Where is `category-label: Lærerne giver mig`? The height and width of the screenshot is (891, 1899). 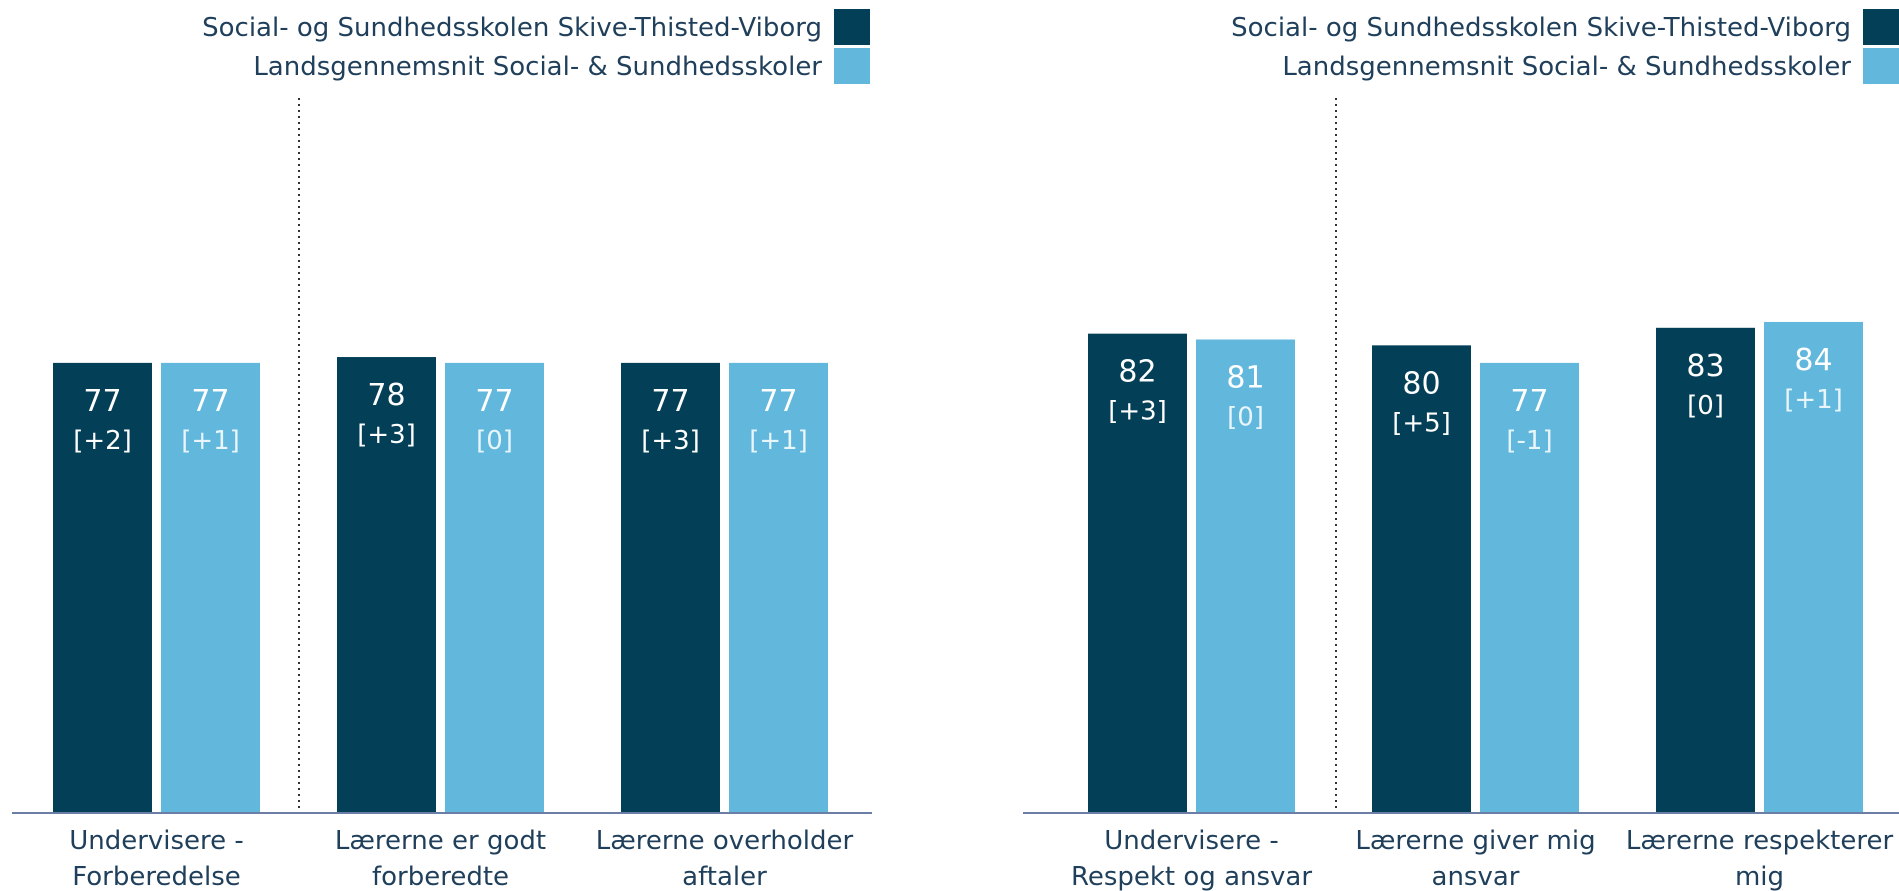
category-label: Lærerne giver mig is located at coordinates (1475, 841).